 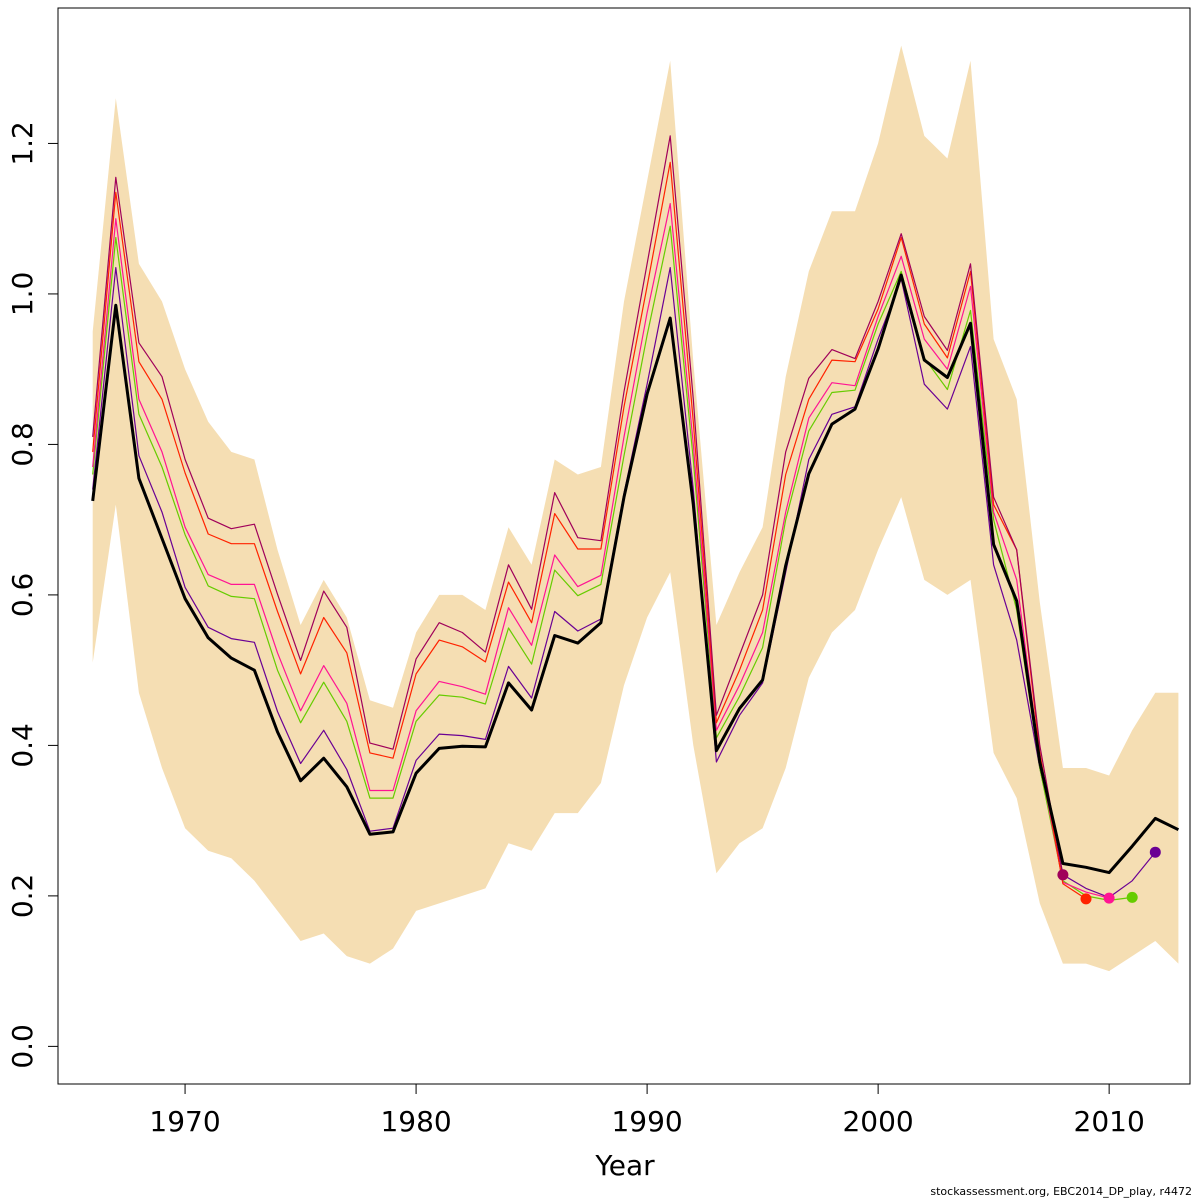 What do you see at coordinates (646, 1121) in the screenshot?
I see `x-tick-label: 1990` at bounding box center [646, 1121].